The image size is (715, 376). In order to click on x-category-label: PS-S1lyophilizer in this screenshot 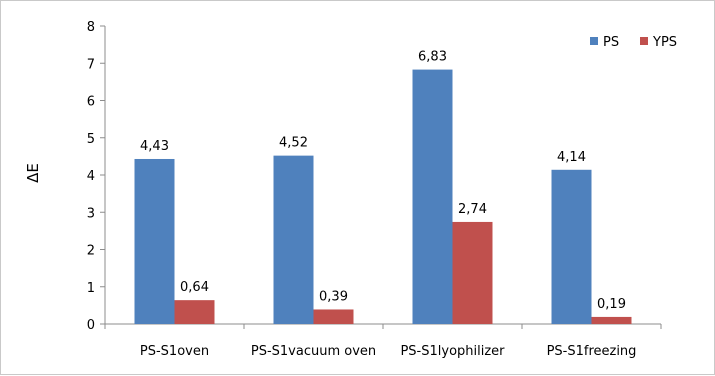, I will do `click(452, 351)`.